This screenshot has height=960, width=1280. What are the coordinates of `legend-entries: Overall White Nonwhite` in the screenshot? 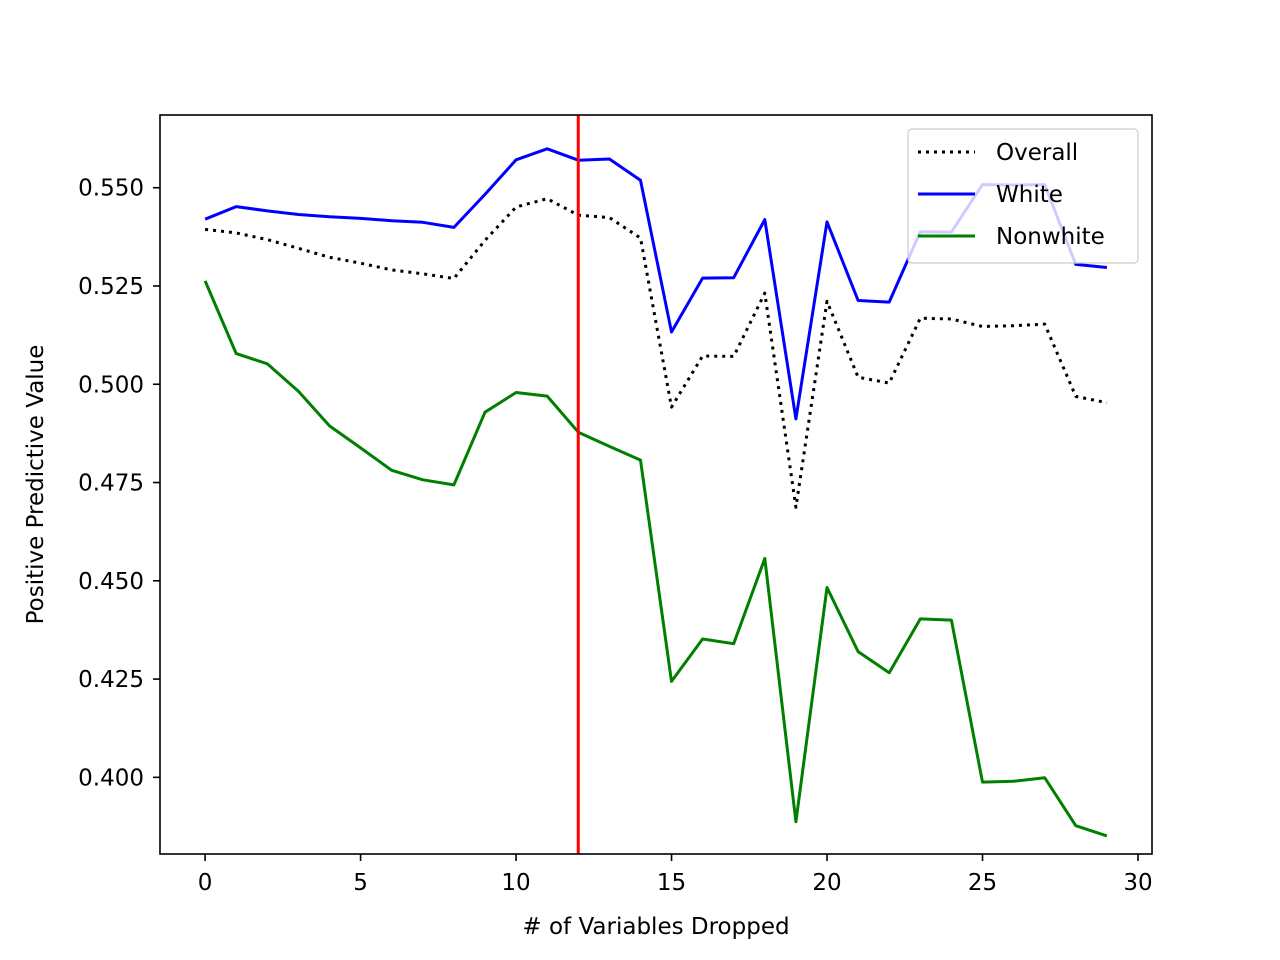 It's located at (1011, 195).